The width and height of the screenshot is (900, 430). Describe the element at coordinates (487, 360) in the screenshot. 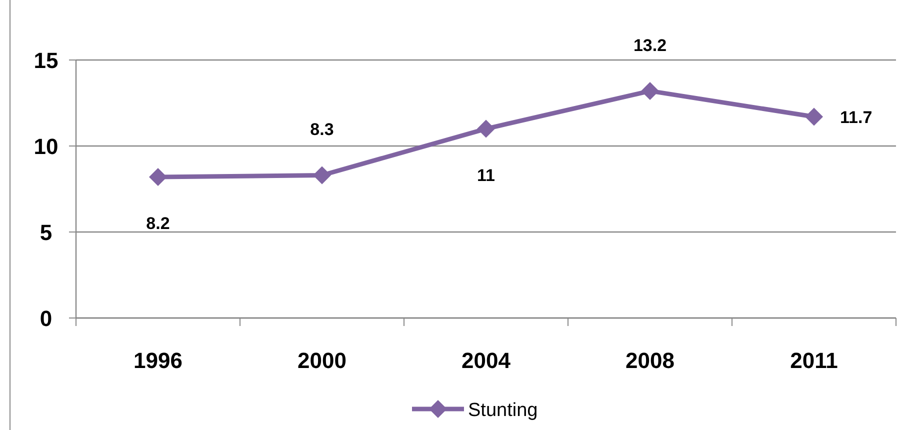

I see `x-tick-label: 2004` at that location.